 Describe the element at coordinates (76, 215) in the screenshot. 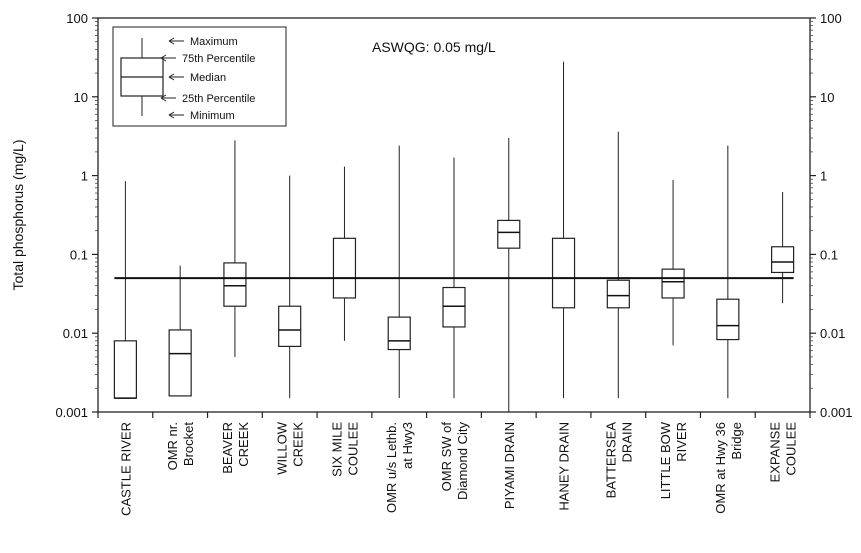

I see `y-ticks-left: 100 10 1 0.1 0.01 0.001` at that location.